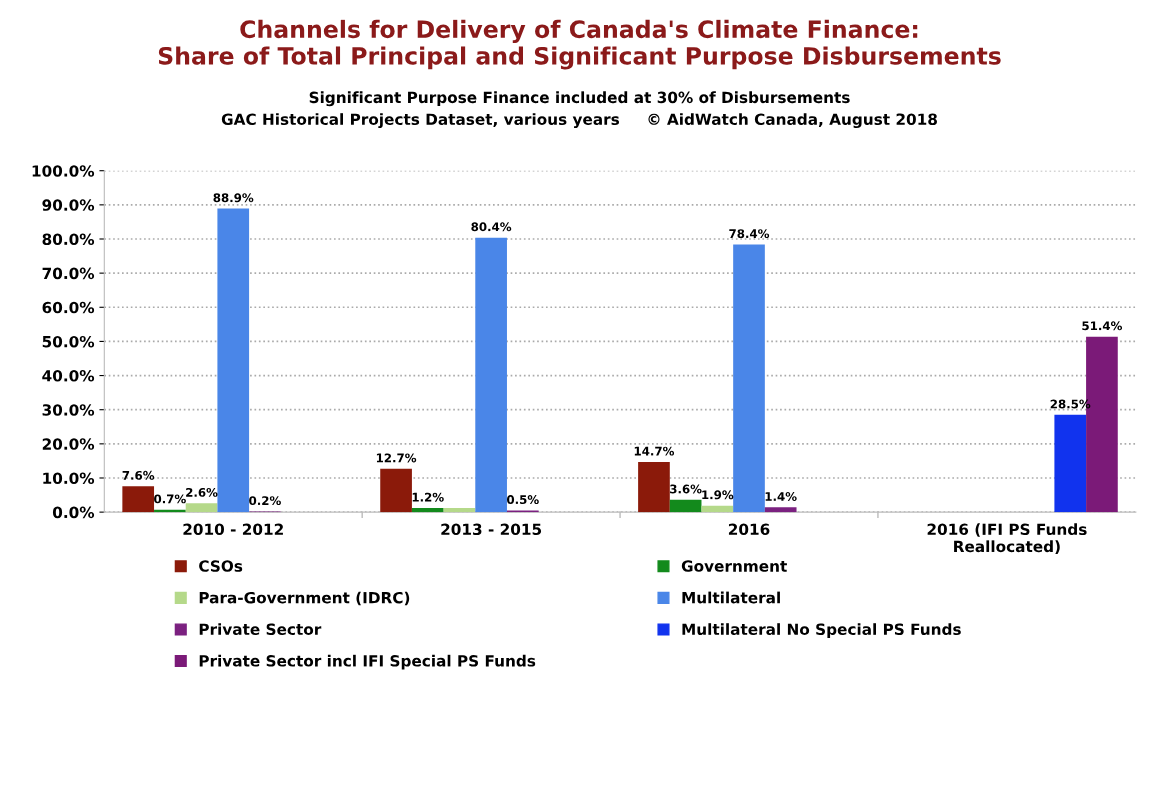 Image resolution: width=1159 pixels, height=794 pixels. What do you see at coordinates (68, 205) in the screenshot?
I see `y-tick-label: 90.0%` at bounding box center [68, 205].